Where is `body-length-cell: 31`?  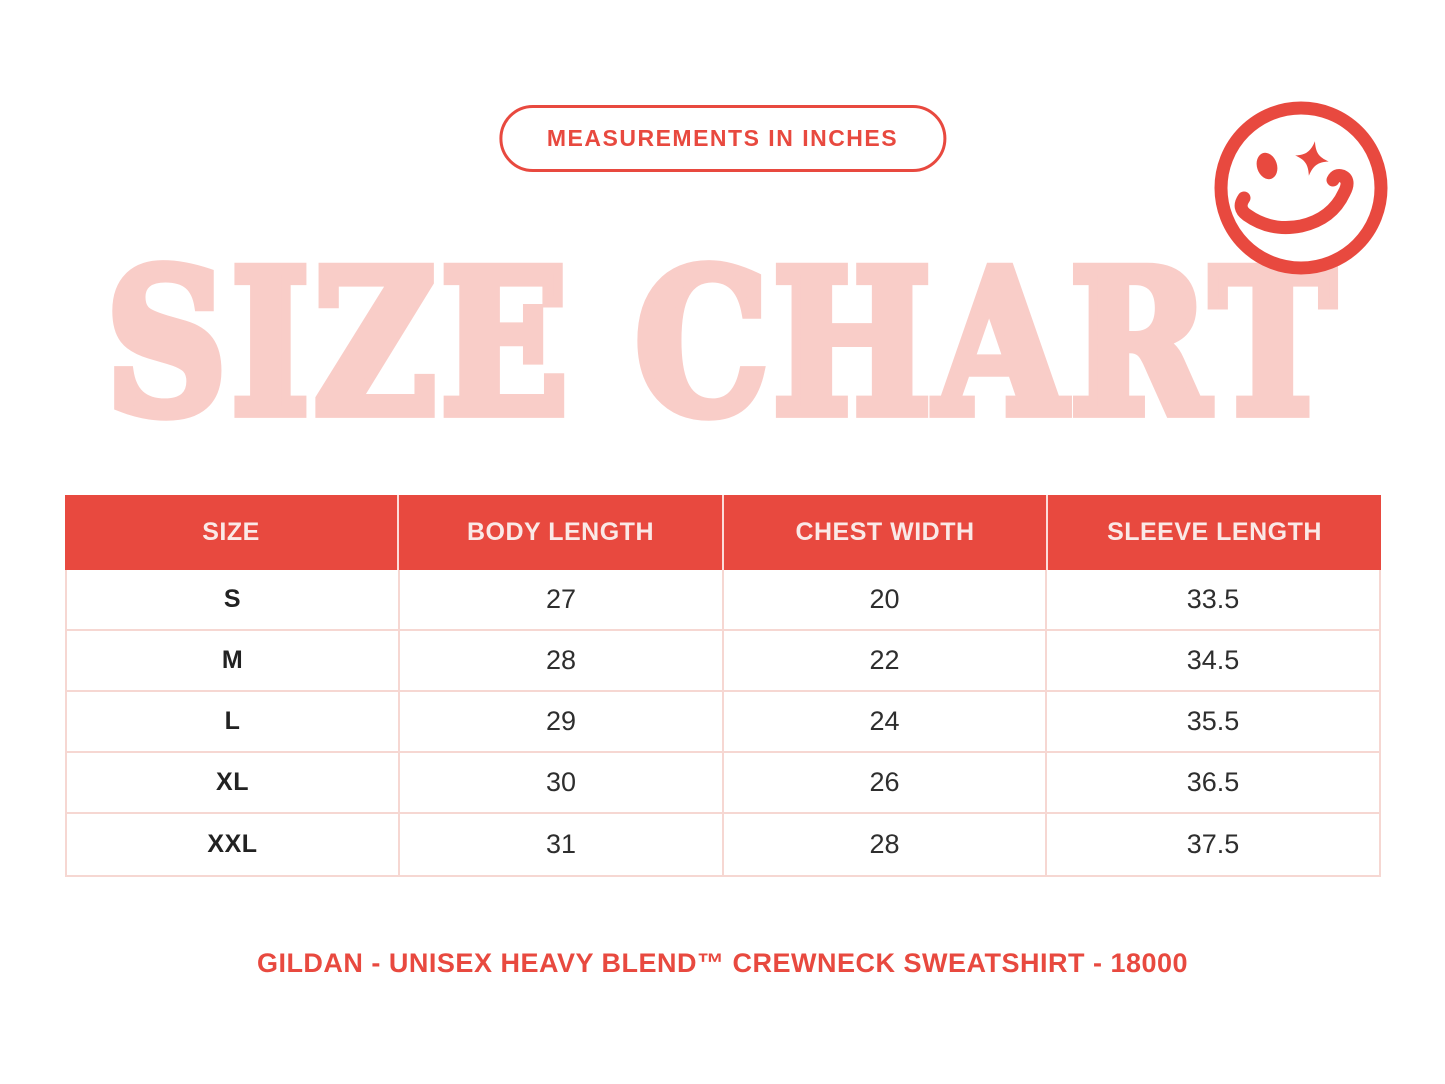
body-length-cell: 31 is located at coordinates (562, 844).